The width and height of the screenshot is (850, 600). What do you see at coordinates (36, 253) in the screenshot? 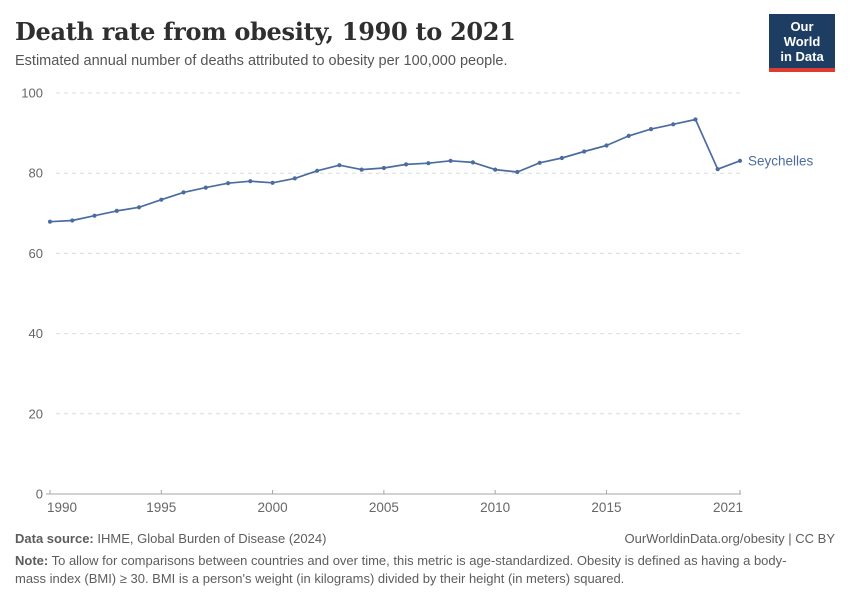
I see `y-axis-tick-label: 60` at bounding box center [36, 253].